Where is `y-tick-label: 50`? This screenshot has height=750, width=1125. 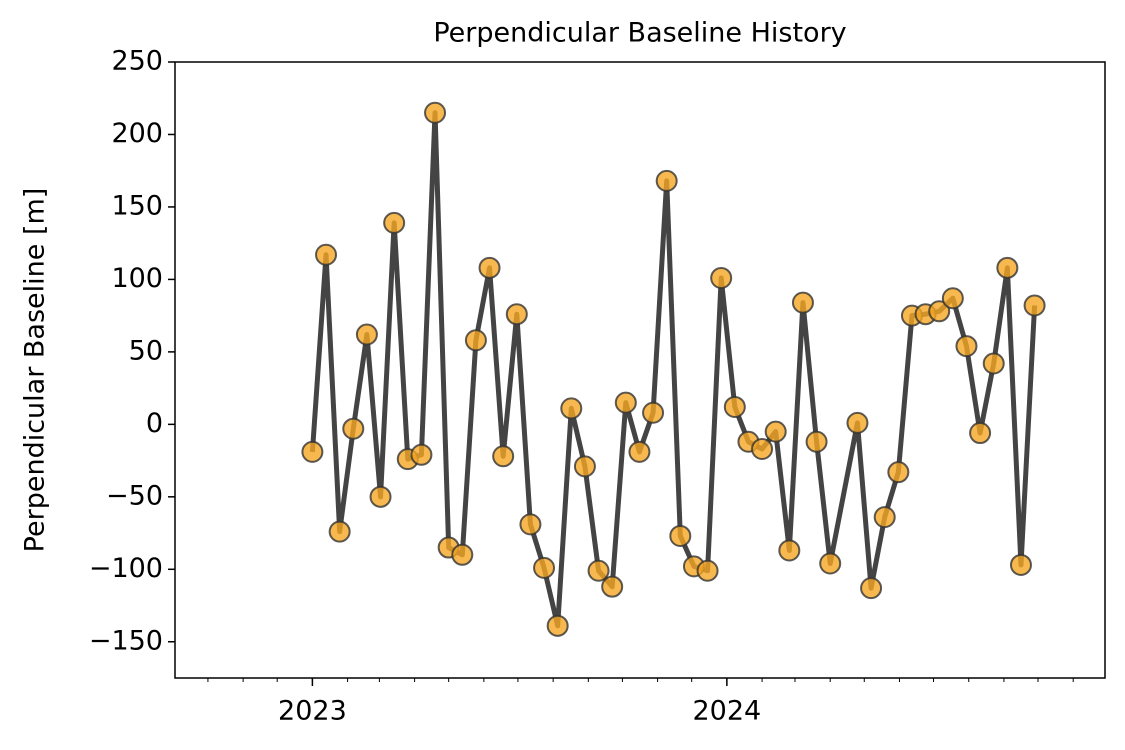
y-tick-label: 50 is located at coordinates (146, 350).